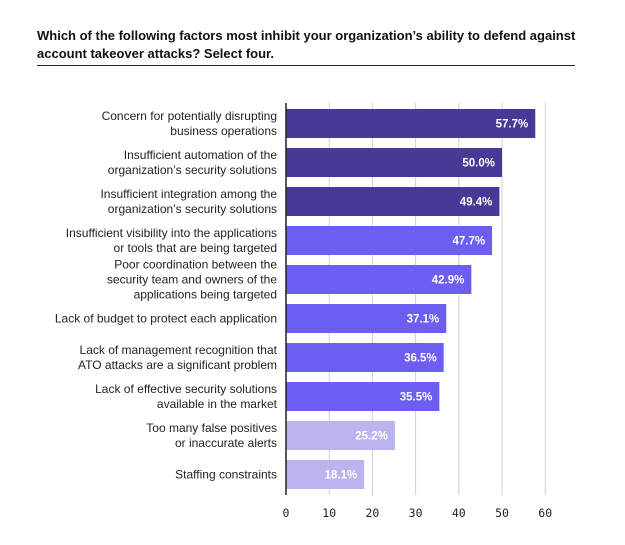  Describe the element at coordinates (217, 404) in the screenshot. I see `category-label-line: available in the market` at that location.